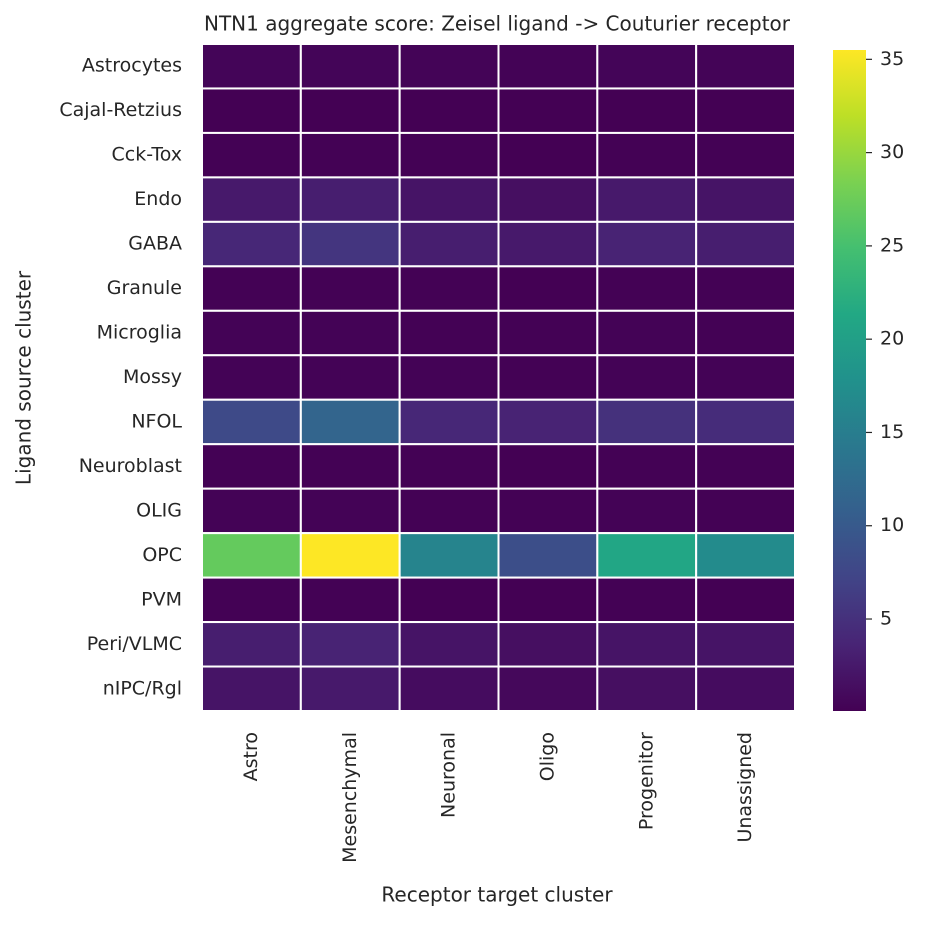  I want to click on y-tick-label: Granule, so click(144, 288).